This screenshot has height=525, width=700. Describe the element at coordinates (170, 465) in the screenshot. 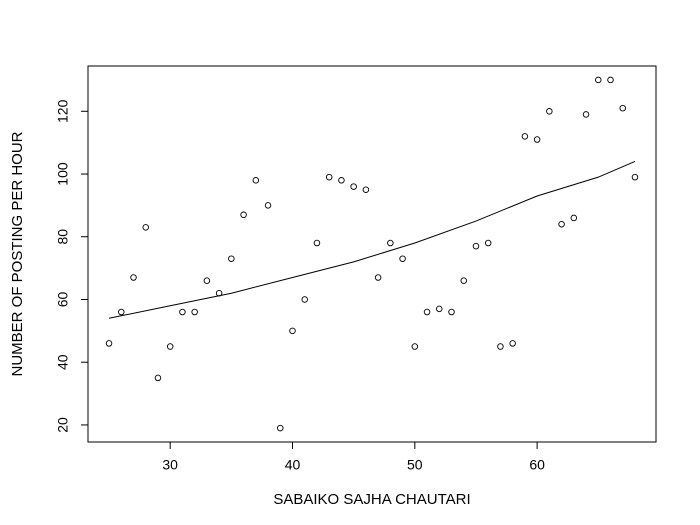

I see `x-tick-label: 30` at that location.